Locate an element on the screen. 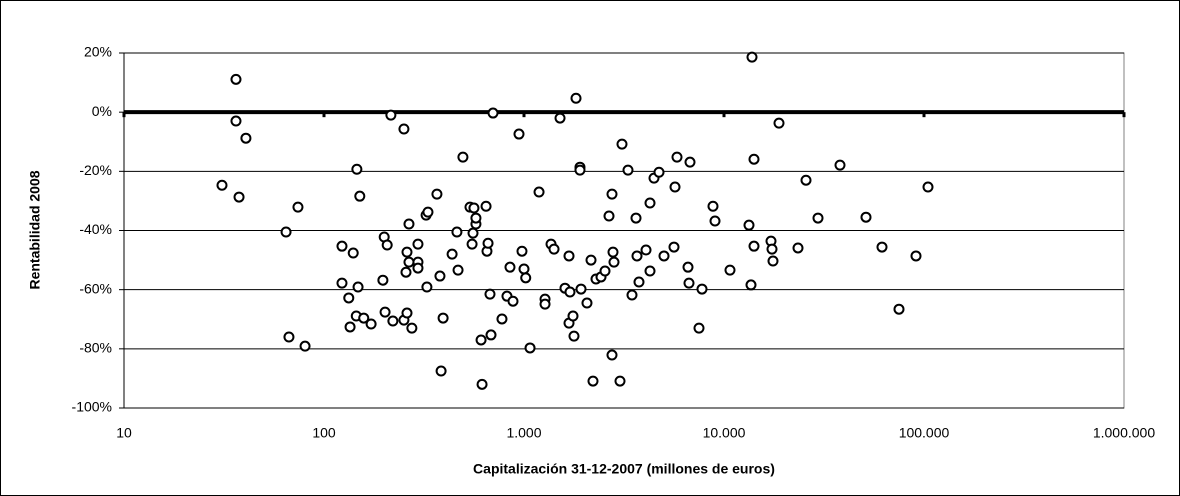  y-tick-label: -20% is located at coordinates (95, 170).